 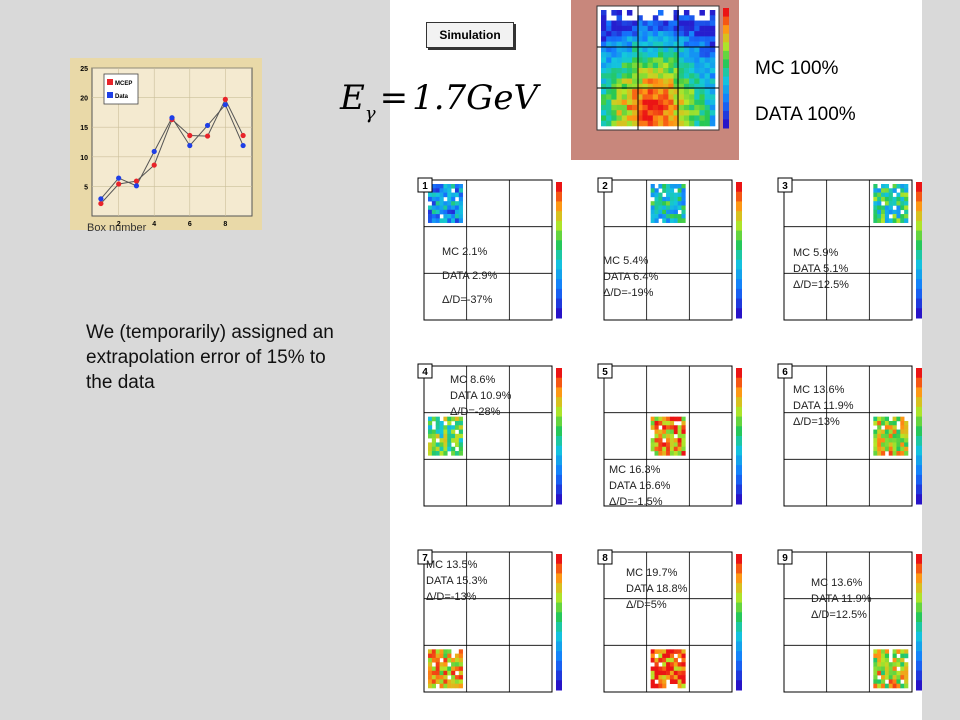 I want to click on x-tick-label: 6, so click(x=190, y=224).